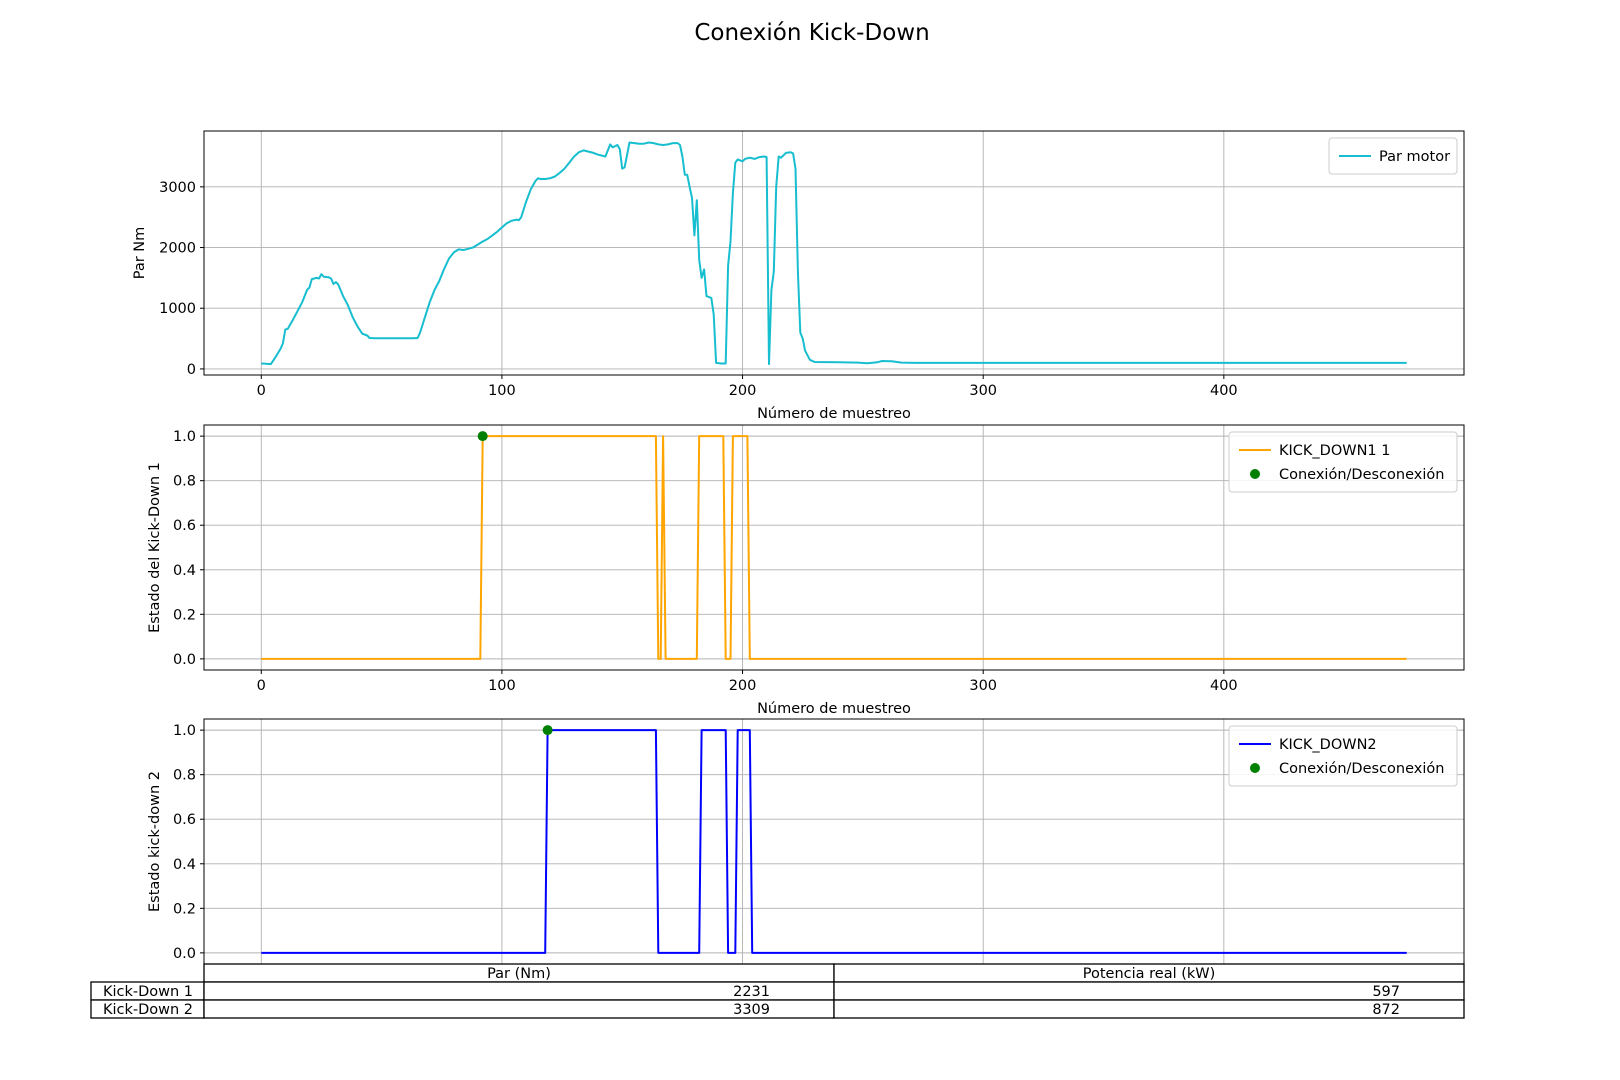  I want to click on y-tick-label: 0, so click(191, 370).